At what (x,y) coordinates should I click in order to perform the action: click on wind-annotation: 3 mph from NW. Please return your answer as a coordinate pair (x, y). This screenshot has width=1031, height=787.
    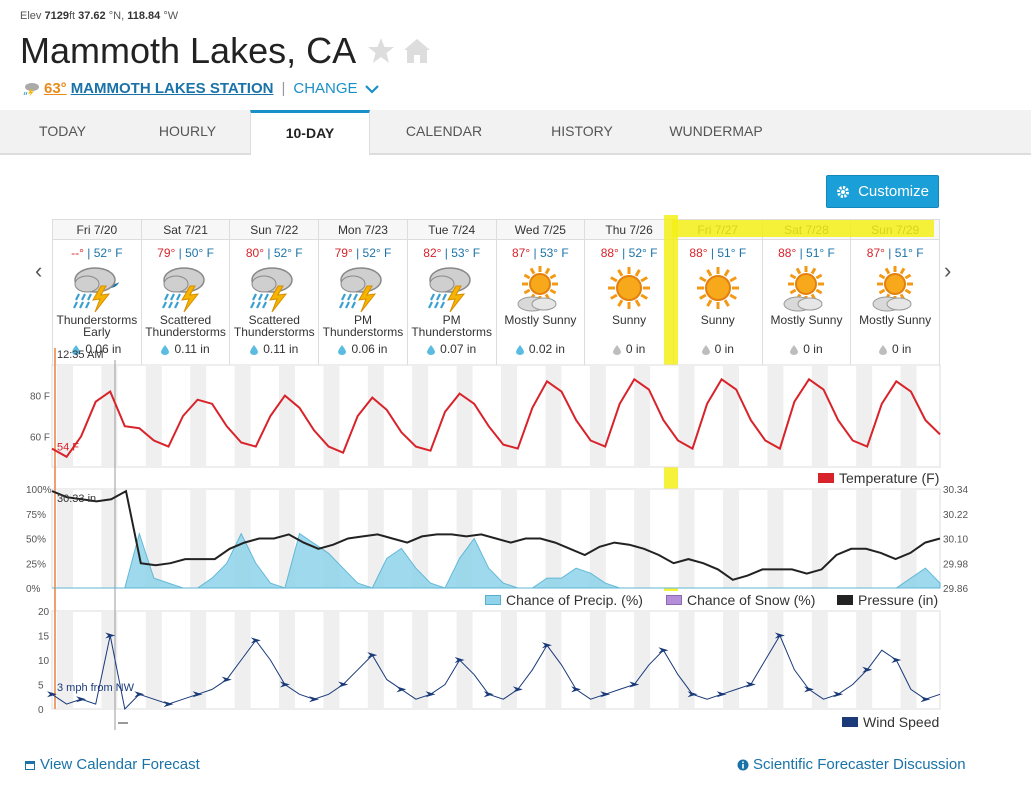
    Looking at the image, I should click on (96, 688).